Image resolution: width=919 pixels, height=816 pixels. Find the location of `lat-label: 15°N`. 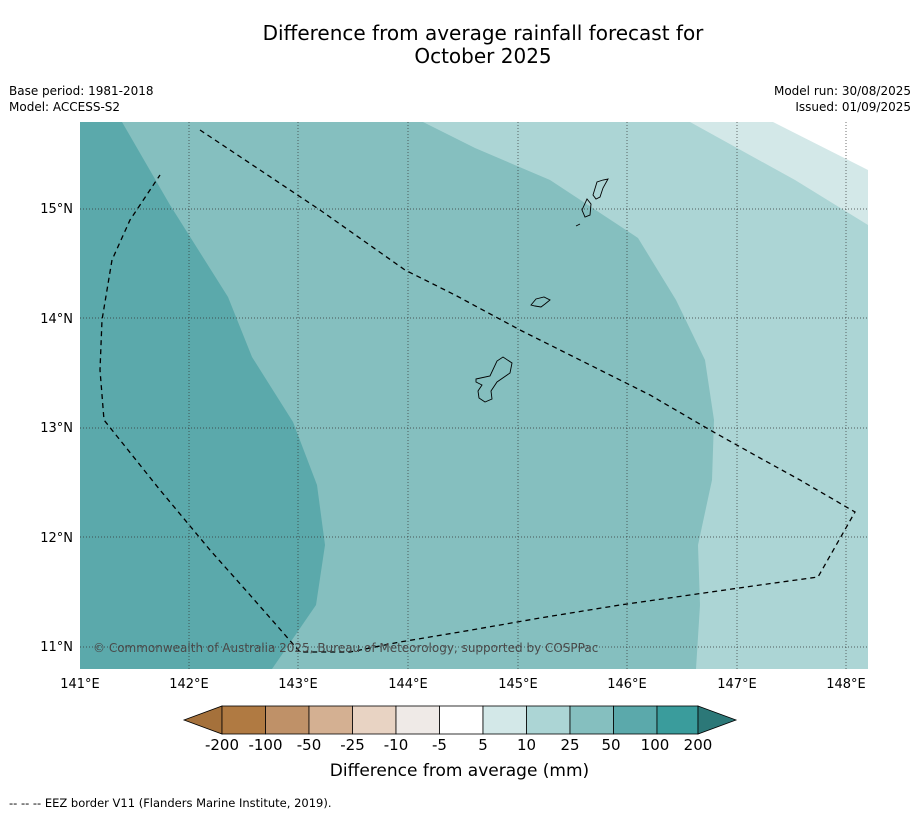

lat-label: 15°N is located at coordinates (56, 209).